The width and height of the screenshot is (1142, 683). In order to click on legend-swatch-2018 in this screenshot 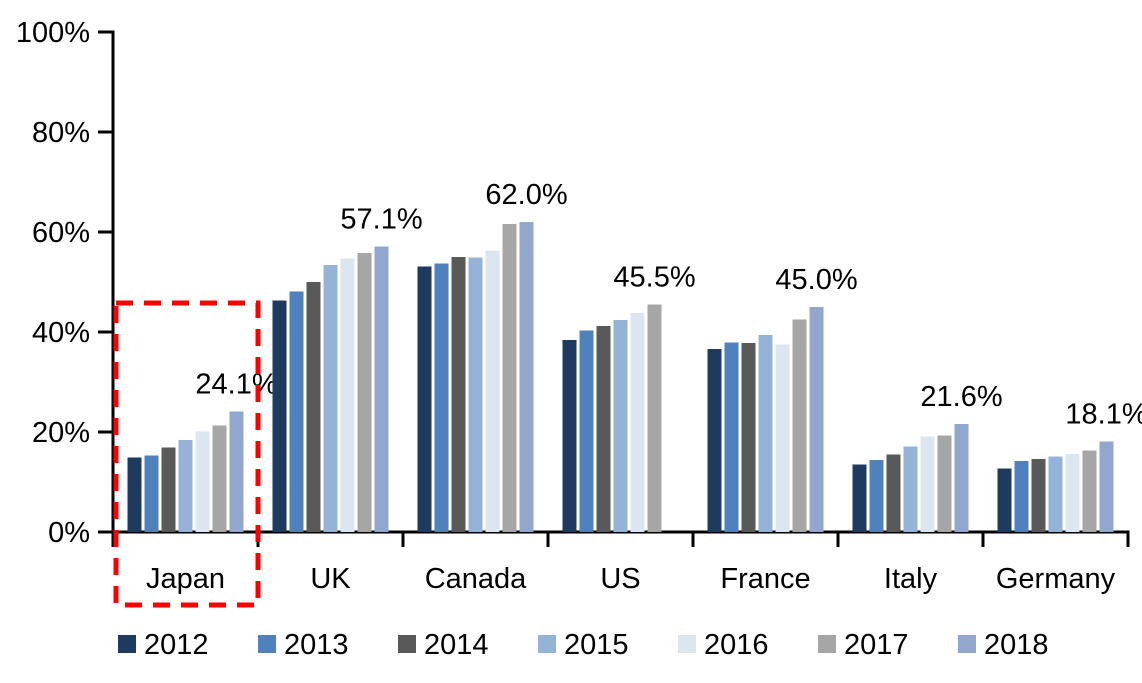, I will do `click(967, 644)`.